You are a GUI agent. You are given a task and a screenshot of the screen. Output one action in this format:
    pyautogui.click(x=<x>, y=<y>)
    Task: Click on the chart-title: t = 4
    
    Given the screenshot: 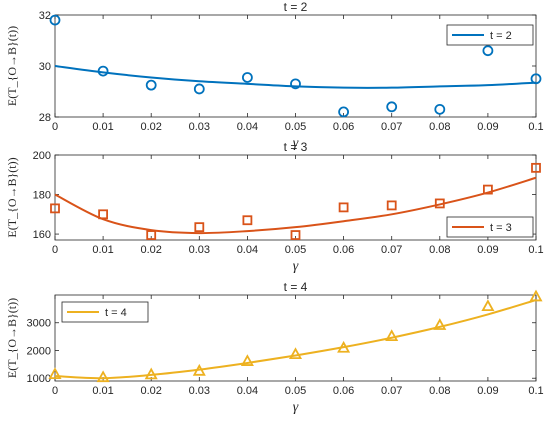 What is the action you would take?
    pyautogui.click(x=296, y=287)
    